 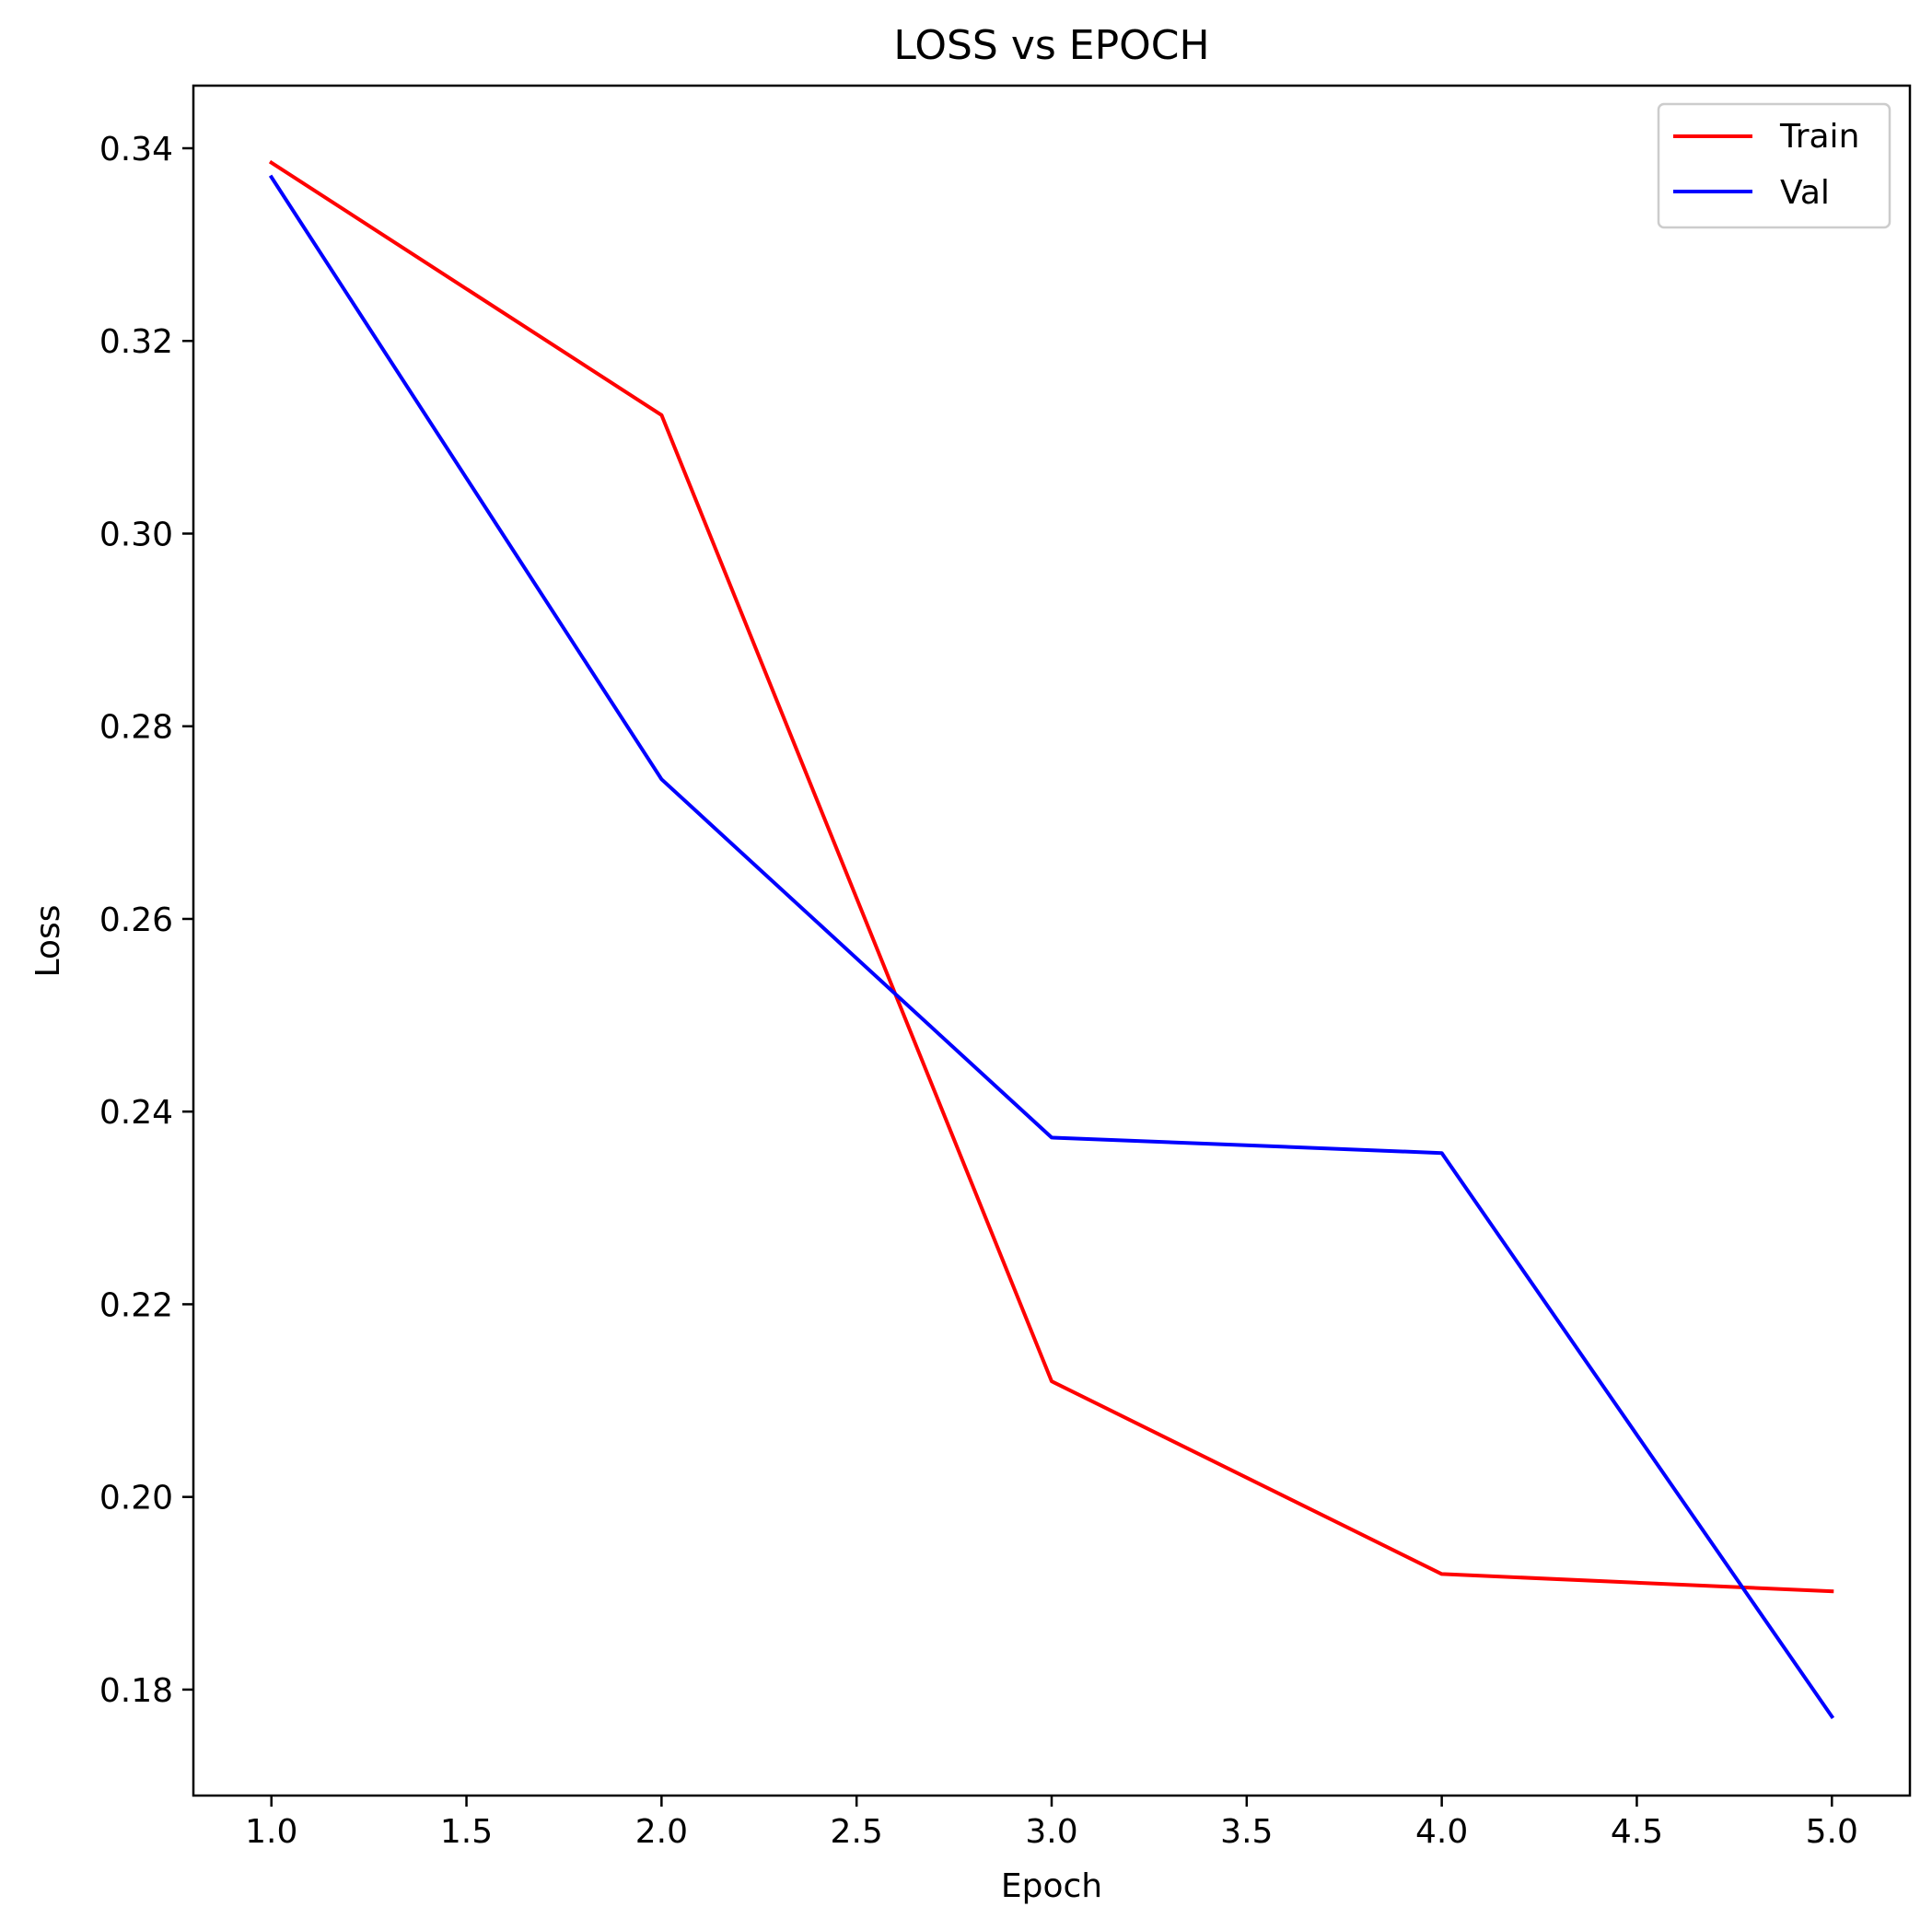 I want to click on y-tick-label: 0.28, so click(x=136, y=728).